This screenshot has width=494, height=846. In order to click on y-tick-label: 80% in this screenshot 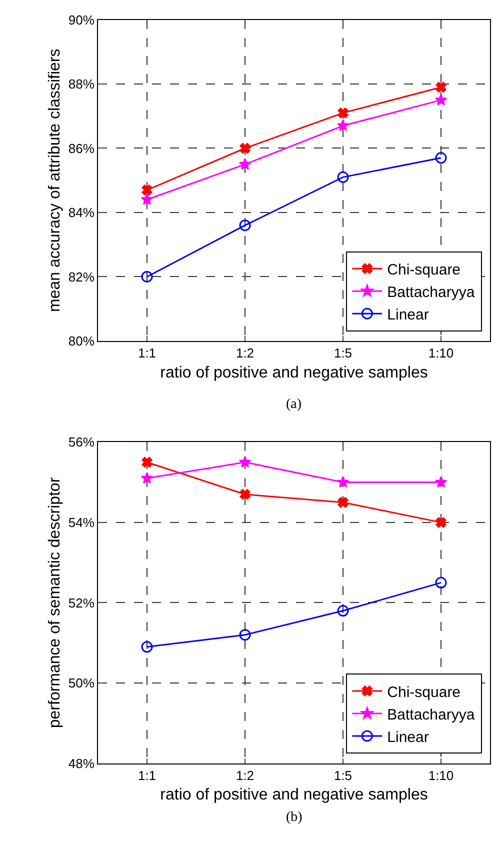, I will do `click(81, 341)`.